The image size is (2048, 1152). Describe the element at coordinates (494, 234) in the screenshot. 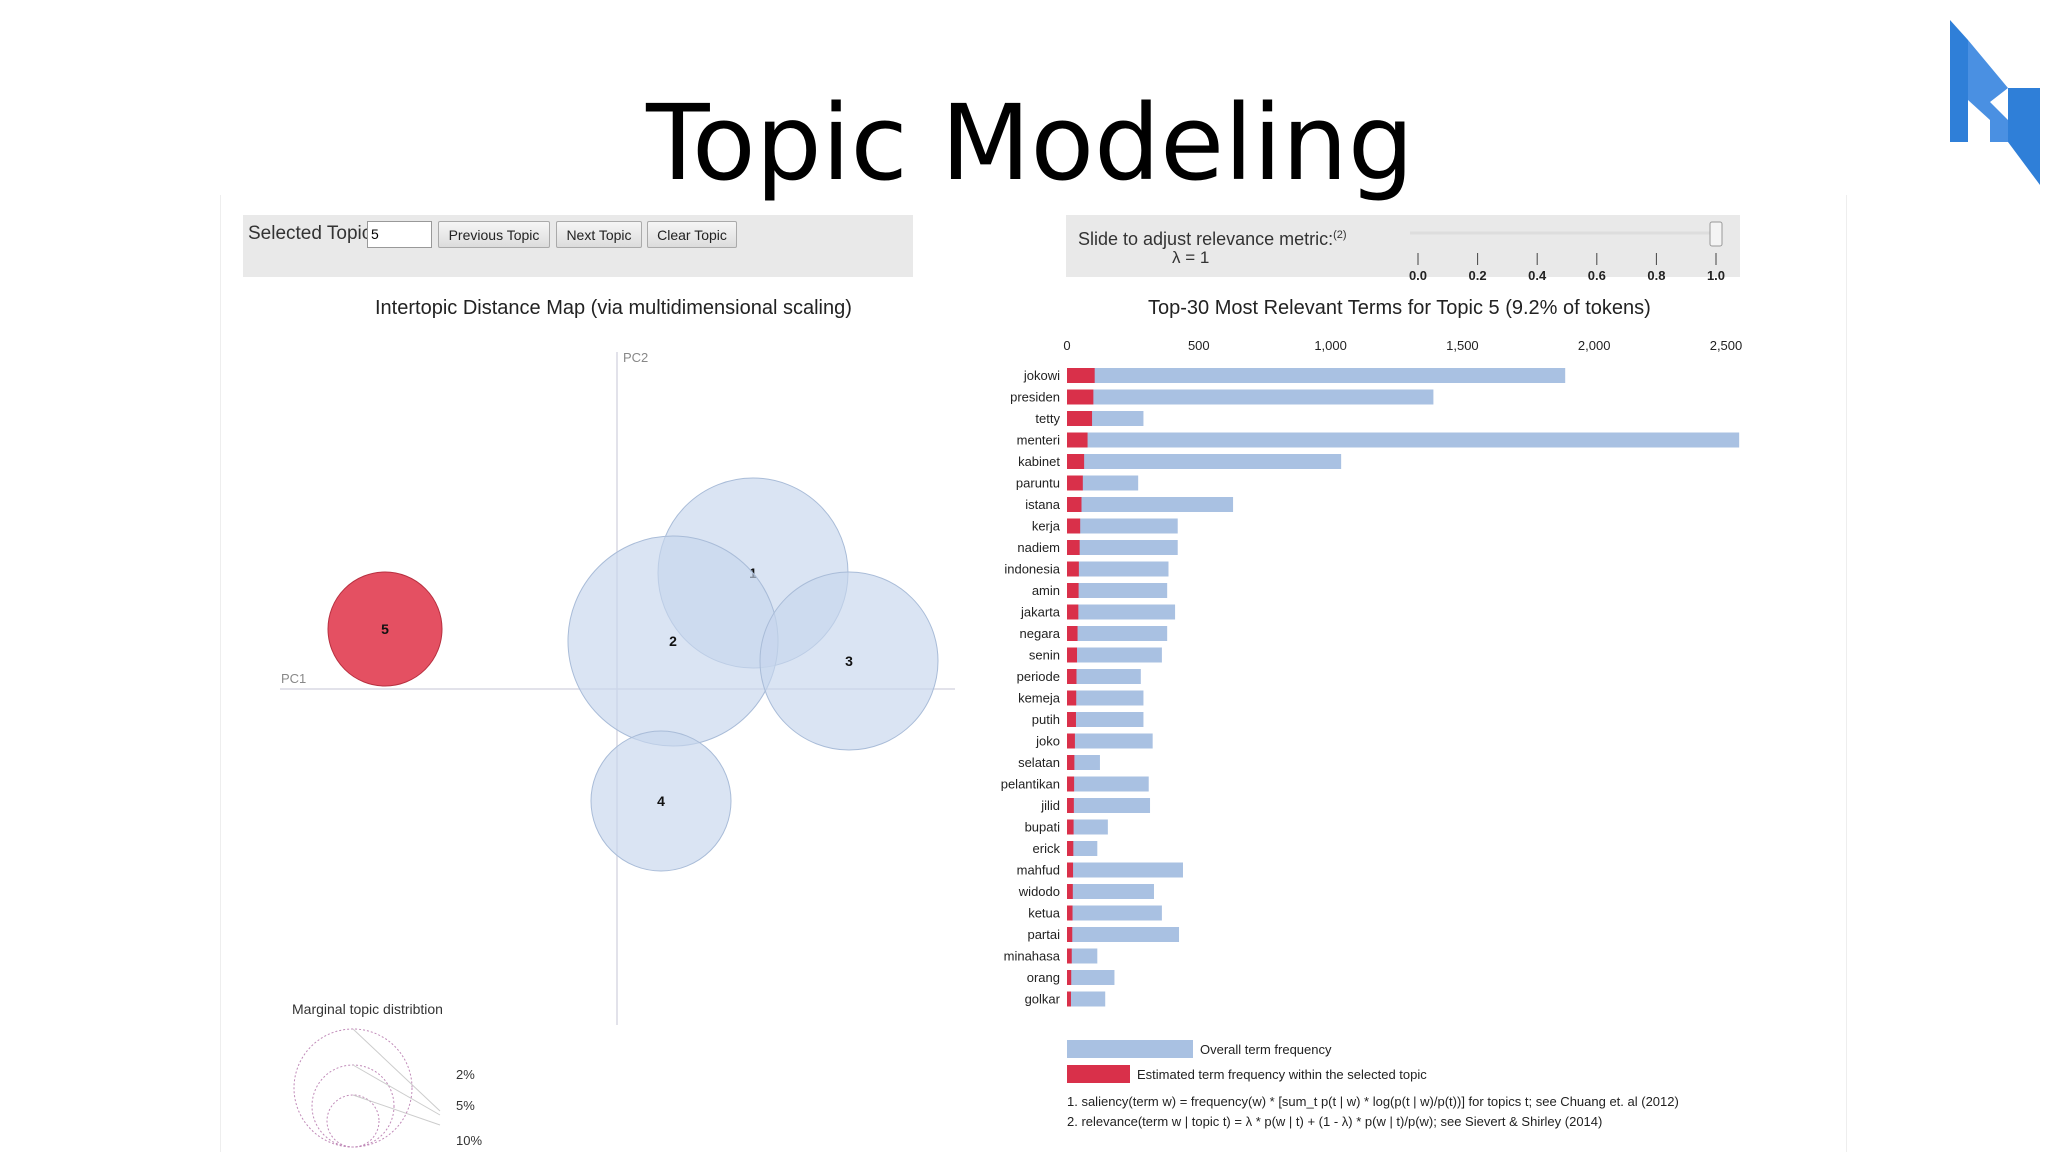

I see `previous-topic-button: Previous Topic` at that location.